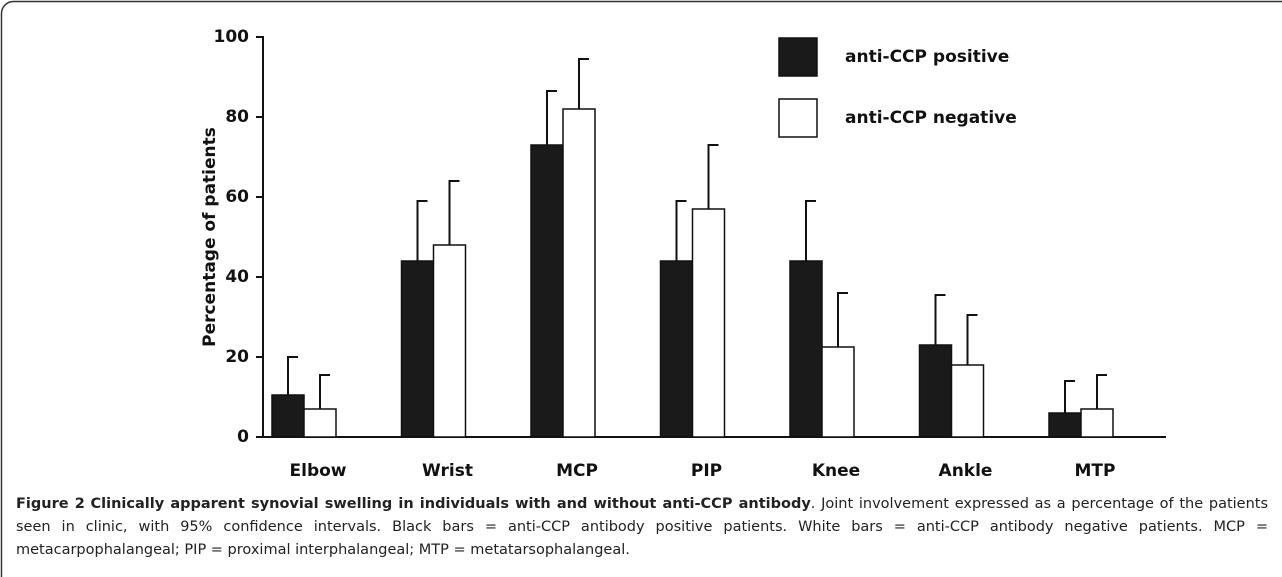 The width and height of the screenshot is (1282, 577). What do you see at coordinates (243, 437) in the screenshot?
I see `y-tick-label: 0` at bounding box center [243, 437].